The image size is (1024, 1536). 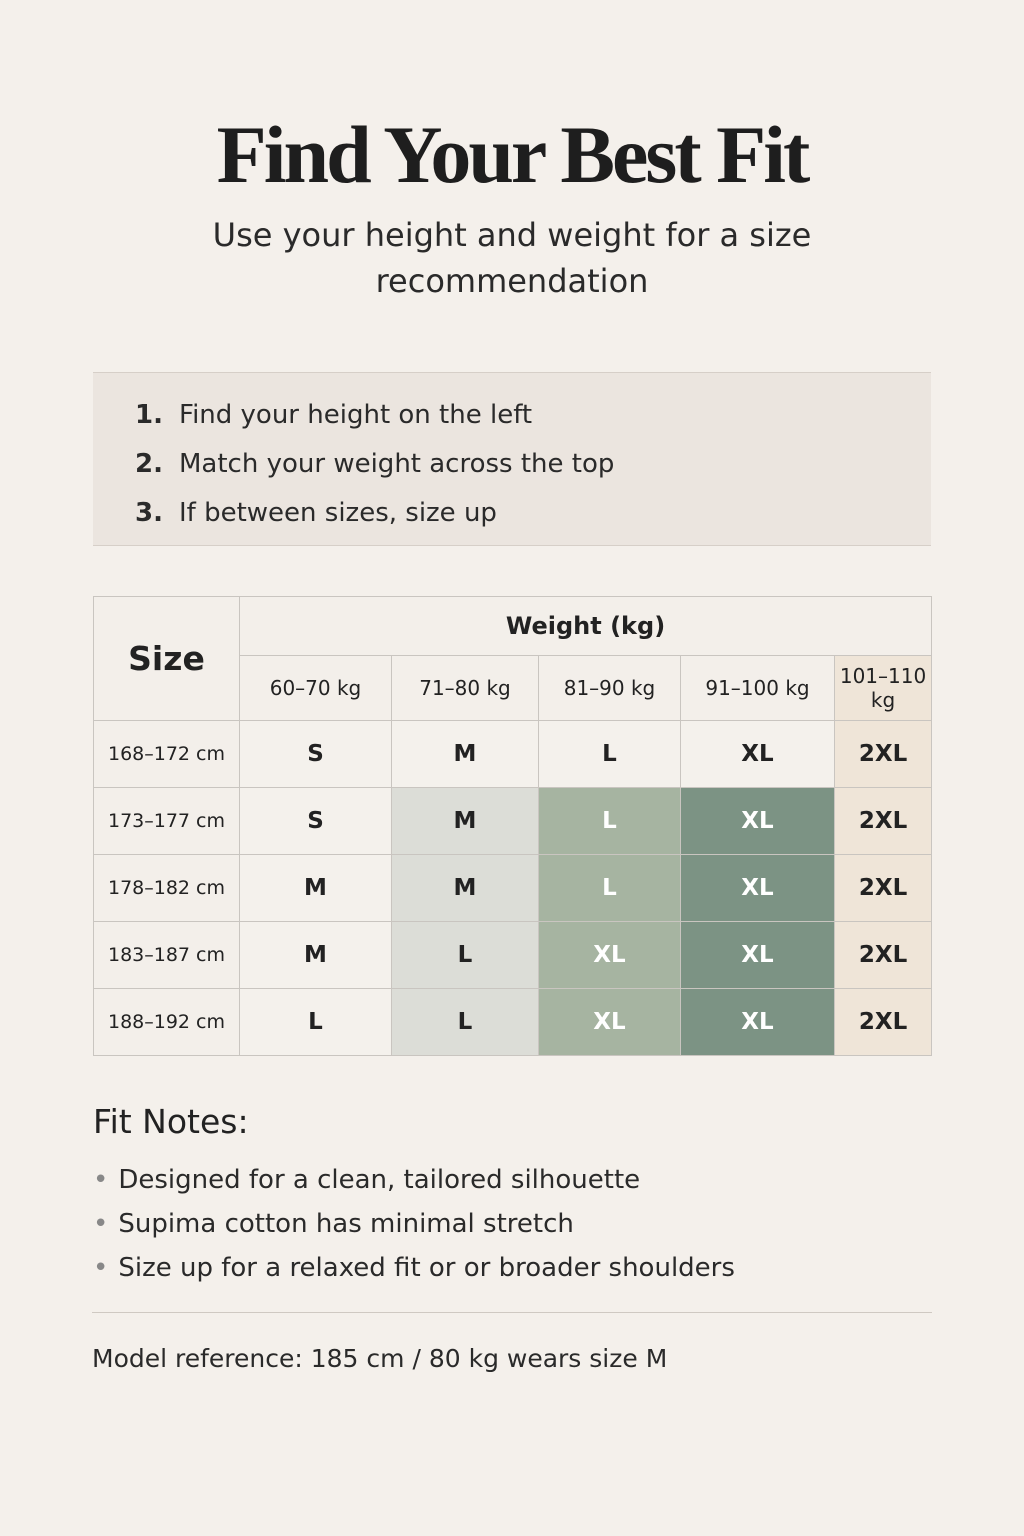 I want to click on step-text: Match your weight across the top, so click(x=397, y=464).